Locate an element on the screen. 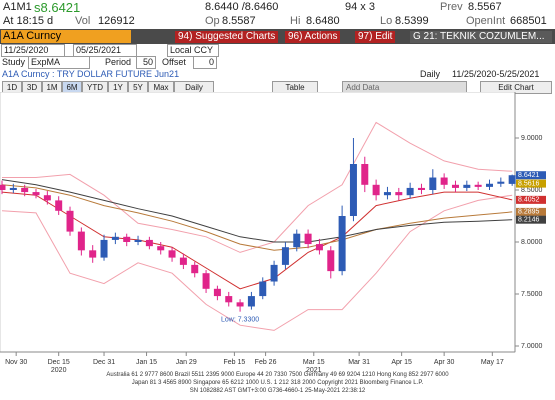 The image size is (555, 400). study-select: ExpMA is located at coordinates (59, 62).